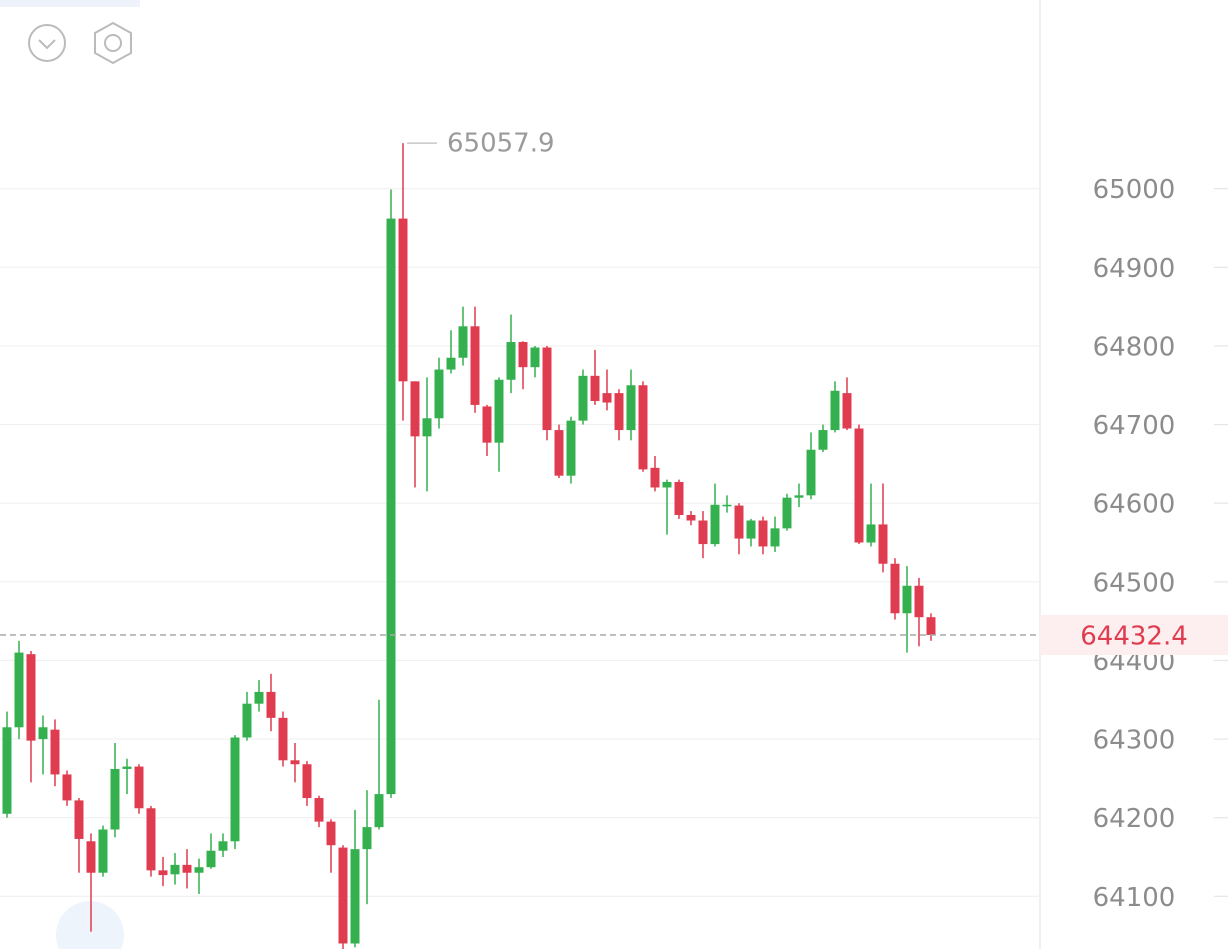 This screenshot has height=949, width=1228. What do you see at coordinates (1134, 269) in the screenshot?
I see `y-tick-label: 64900` at bounding box center [1134, 269].